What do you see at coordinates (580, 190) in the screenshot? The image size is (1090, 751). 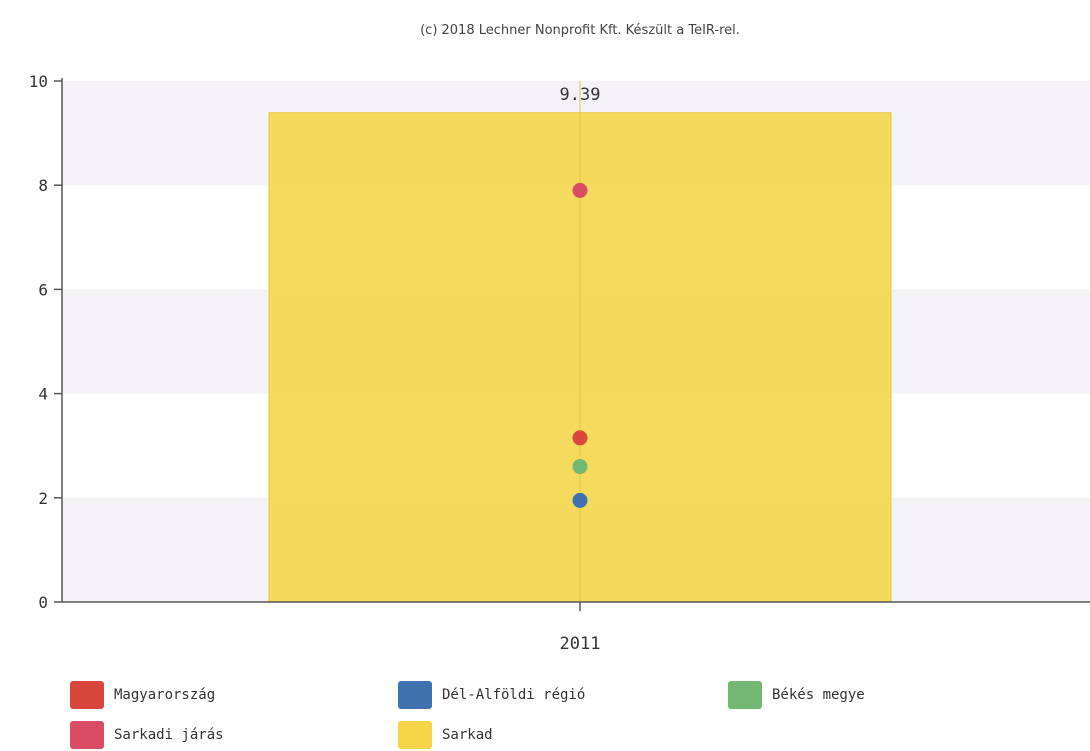 I see `point-sarkadi-járás` at bounding box center [580, 190].